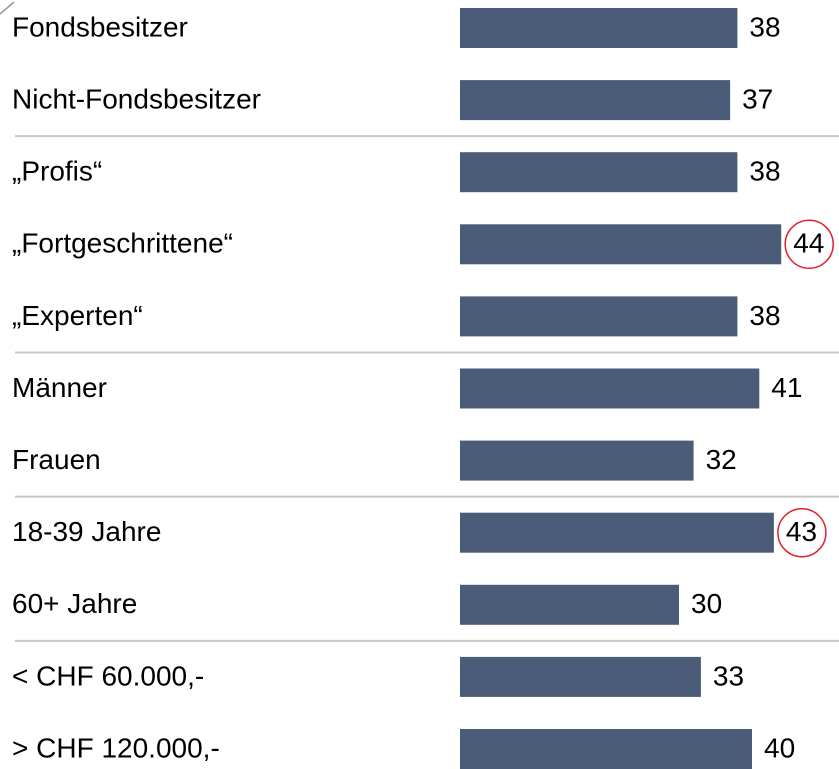 This screenshot has height=769, width=839. What do you see at coordinates (728, 675) in the screenshot?
I see `value-label: 33` at bounding box center [728, 675].